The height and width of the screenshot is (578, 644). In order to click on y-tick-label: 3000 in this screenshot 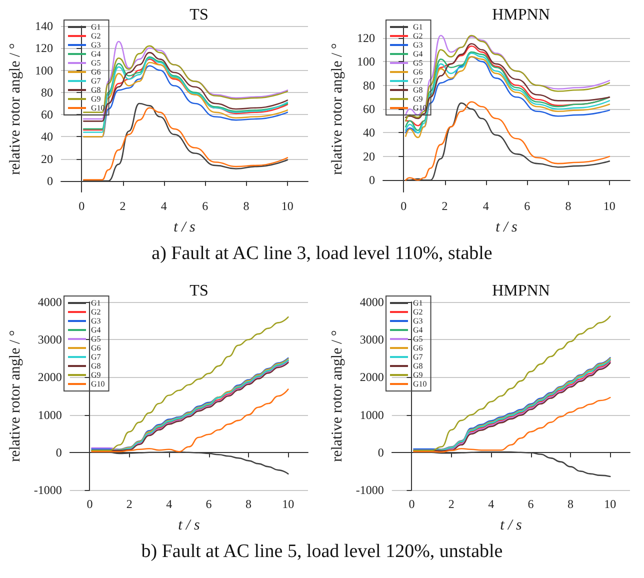, I will do `click(372, 339)`.